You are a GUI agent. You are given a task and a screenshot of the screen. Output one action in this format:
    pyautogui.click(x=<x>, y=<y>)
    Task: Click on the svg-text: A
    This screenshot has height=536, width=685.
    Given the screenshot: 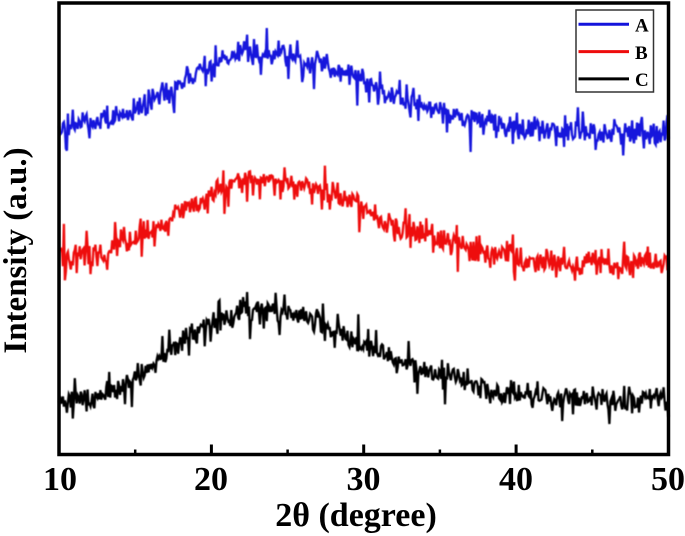 What is the action you would take?
    pyautogui.click(x=642, y=26)
    